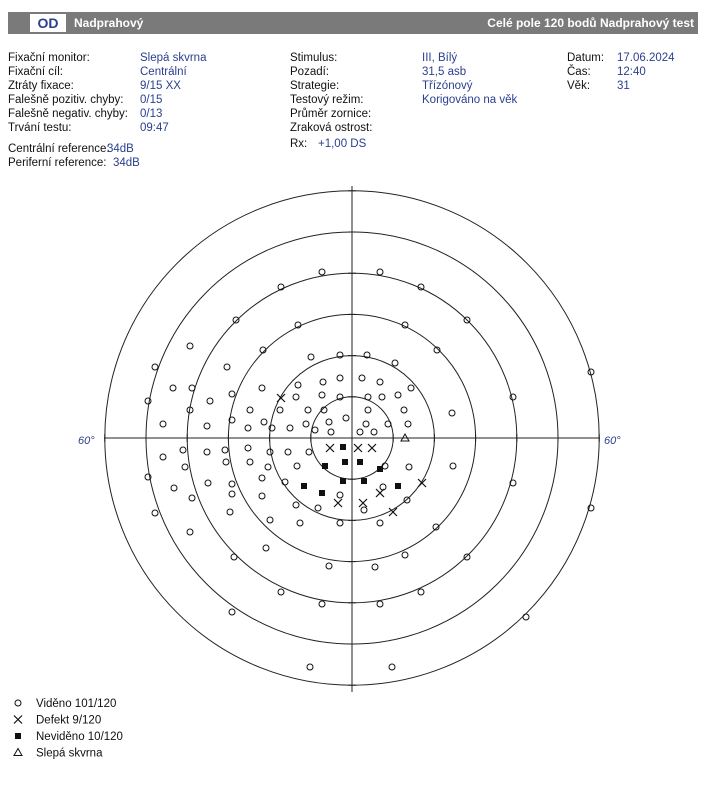 Image resolution: width=704 pixels, height=800 pixels. What do you see at coordinates (579, 72) in the screenshot?
I see `info-label: Čas:` at bounding box center [579, 72].